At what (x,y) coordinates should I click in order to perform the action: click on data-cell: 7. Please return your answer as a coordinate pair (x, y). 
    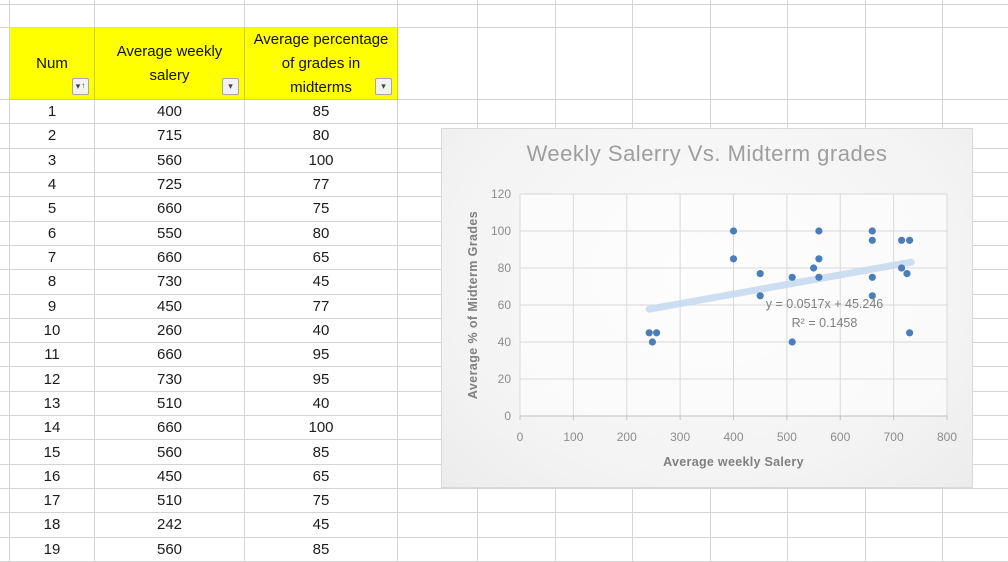
    Looking at the image, I should click on (52, 258).